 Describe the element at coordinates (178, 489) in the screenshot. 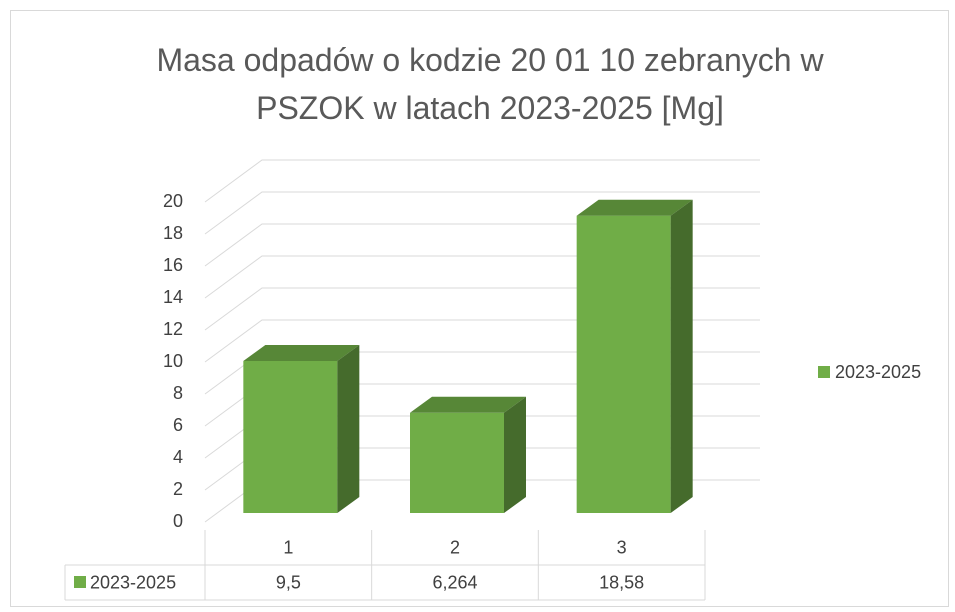

I see `y-tick-label: 2` at that location.